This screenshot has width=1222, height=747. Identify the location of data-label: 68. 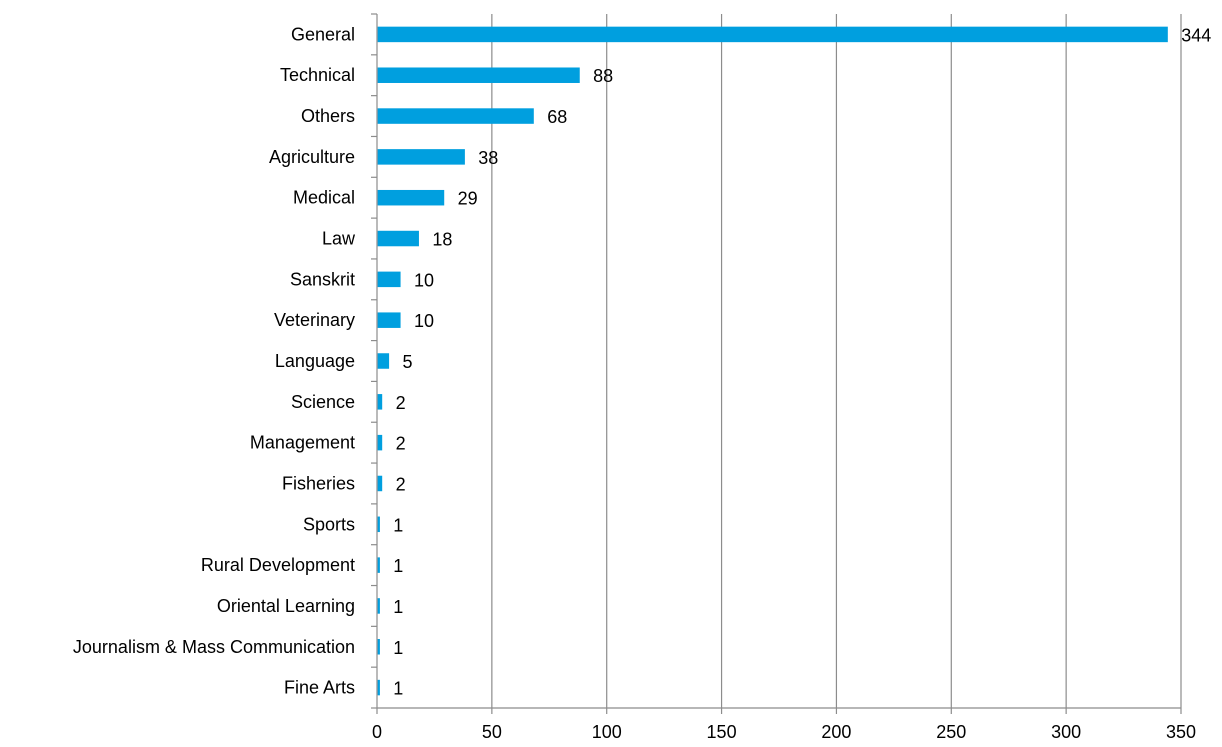
(557, 117).